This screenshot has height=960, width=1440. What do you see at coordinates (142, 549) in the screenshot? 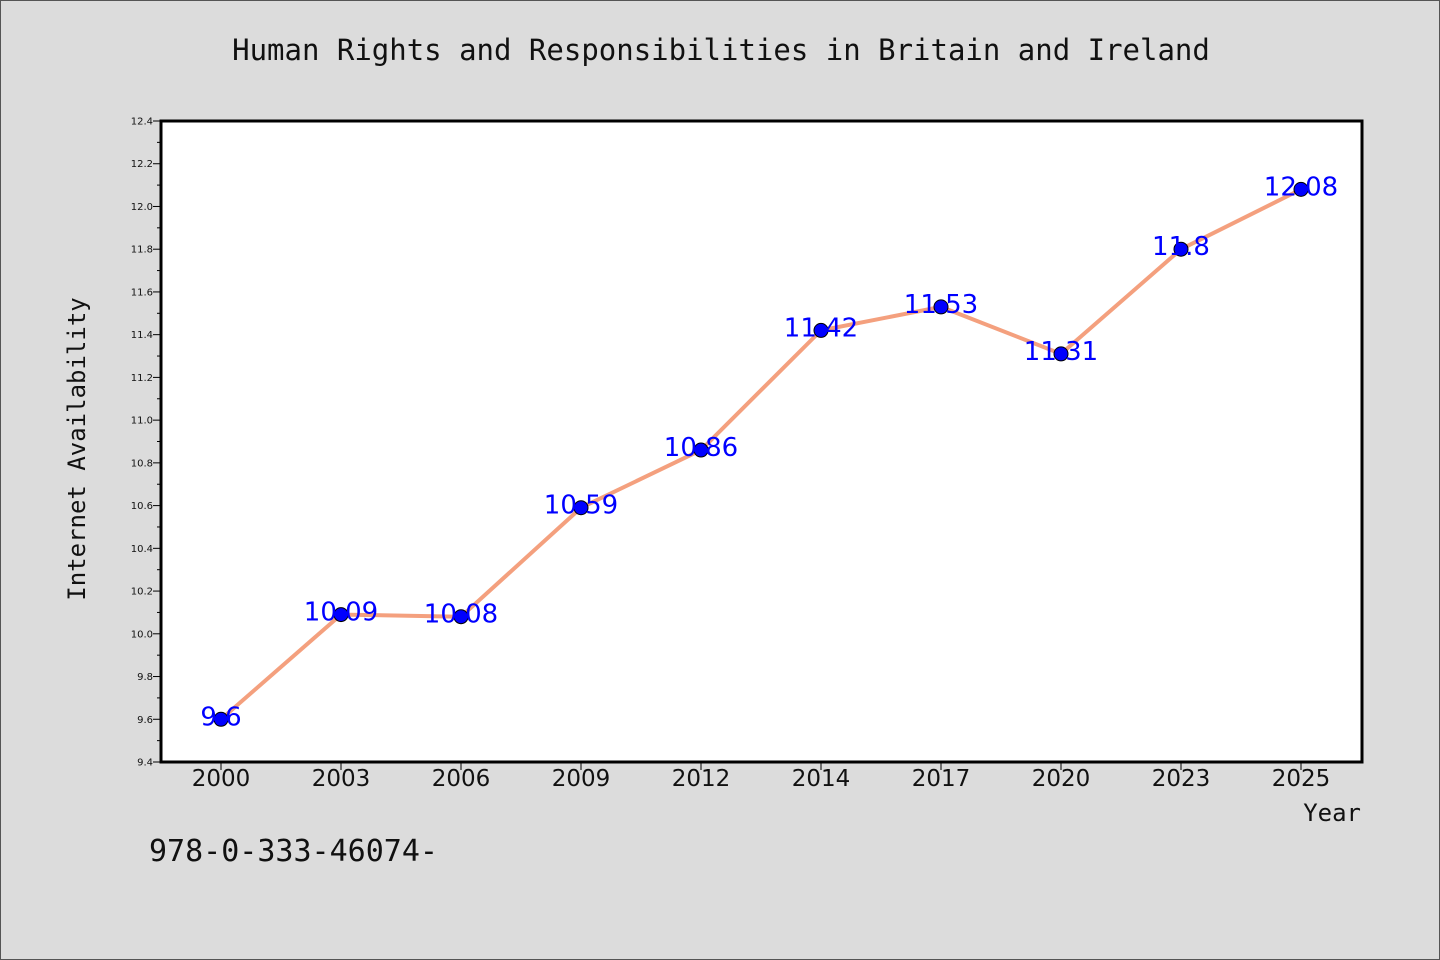
I see `y-tick-label: 10.4` at bounding box center [142, 549].